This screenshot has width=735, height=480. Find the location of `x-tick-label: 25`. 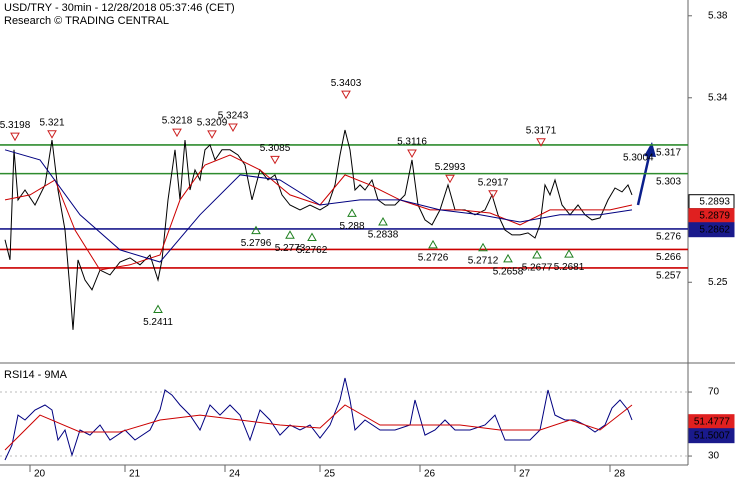

x-tick-label: 25 is located at coordinates (330, 474).